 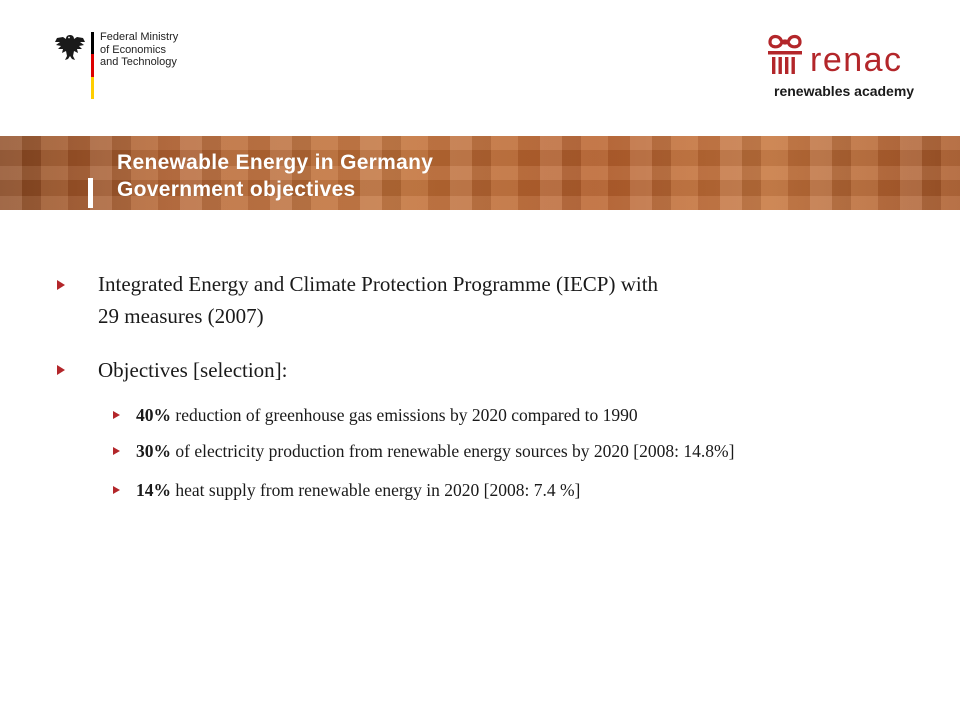 What do you see at coordinates (92, 87) in the screenshot?
I see `flag-gold` at bounding box center [92, 87].